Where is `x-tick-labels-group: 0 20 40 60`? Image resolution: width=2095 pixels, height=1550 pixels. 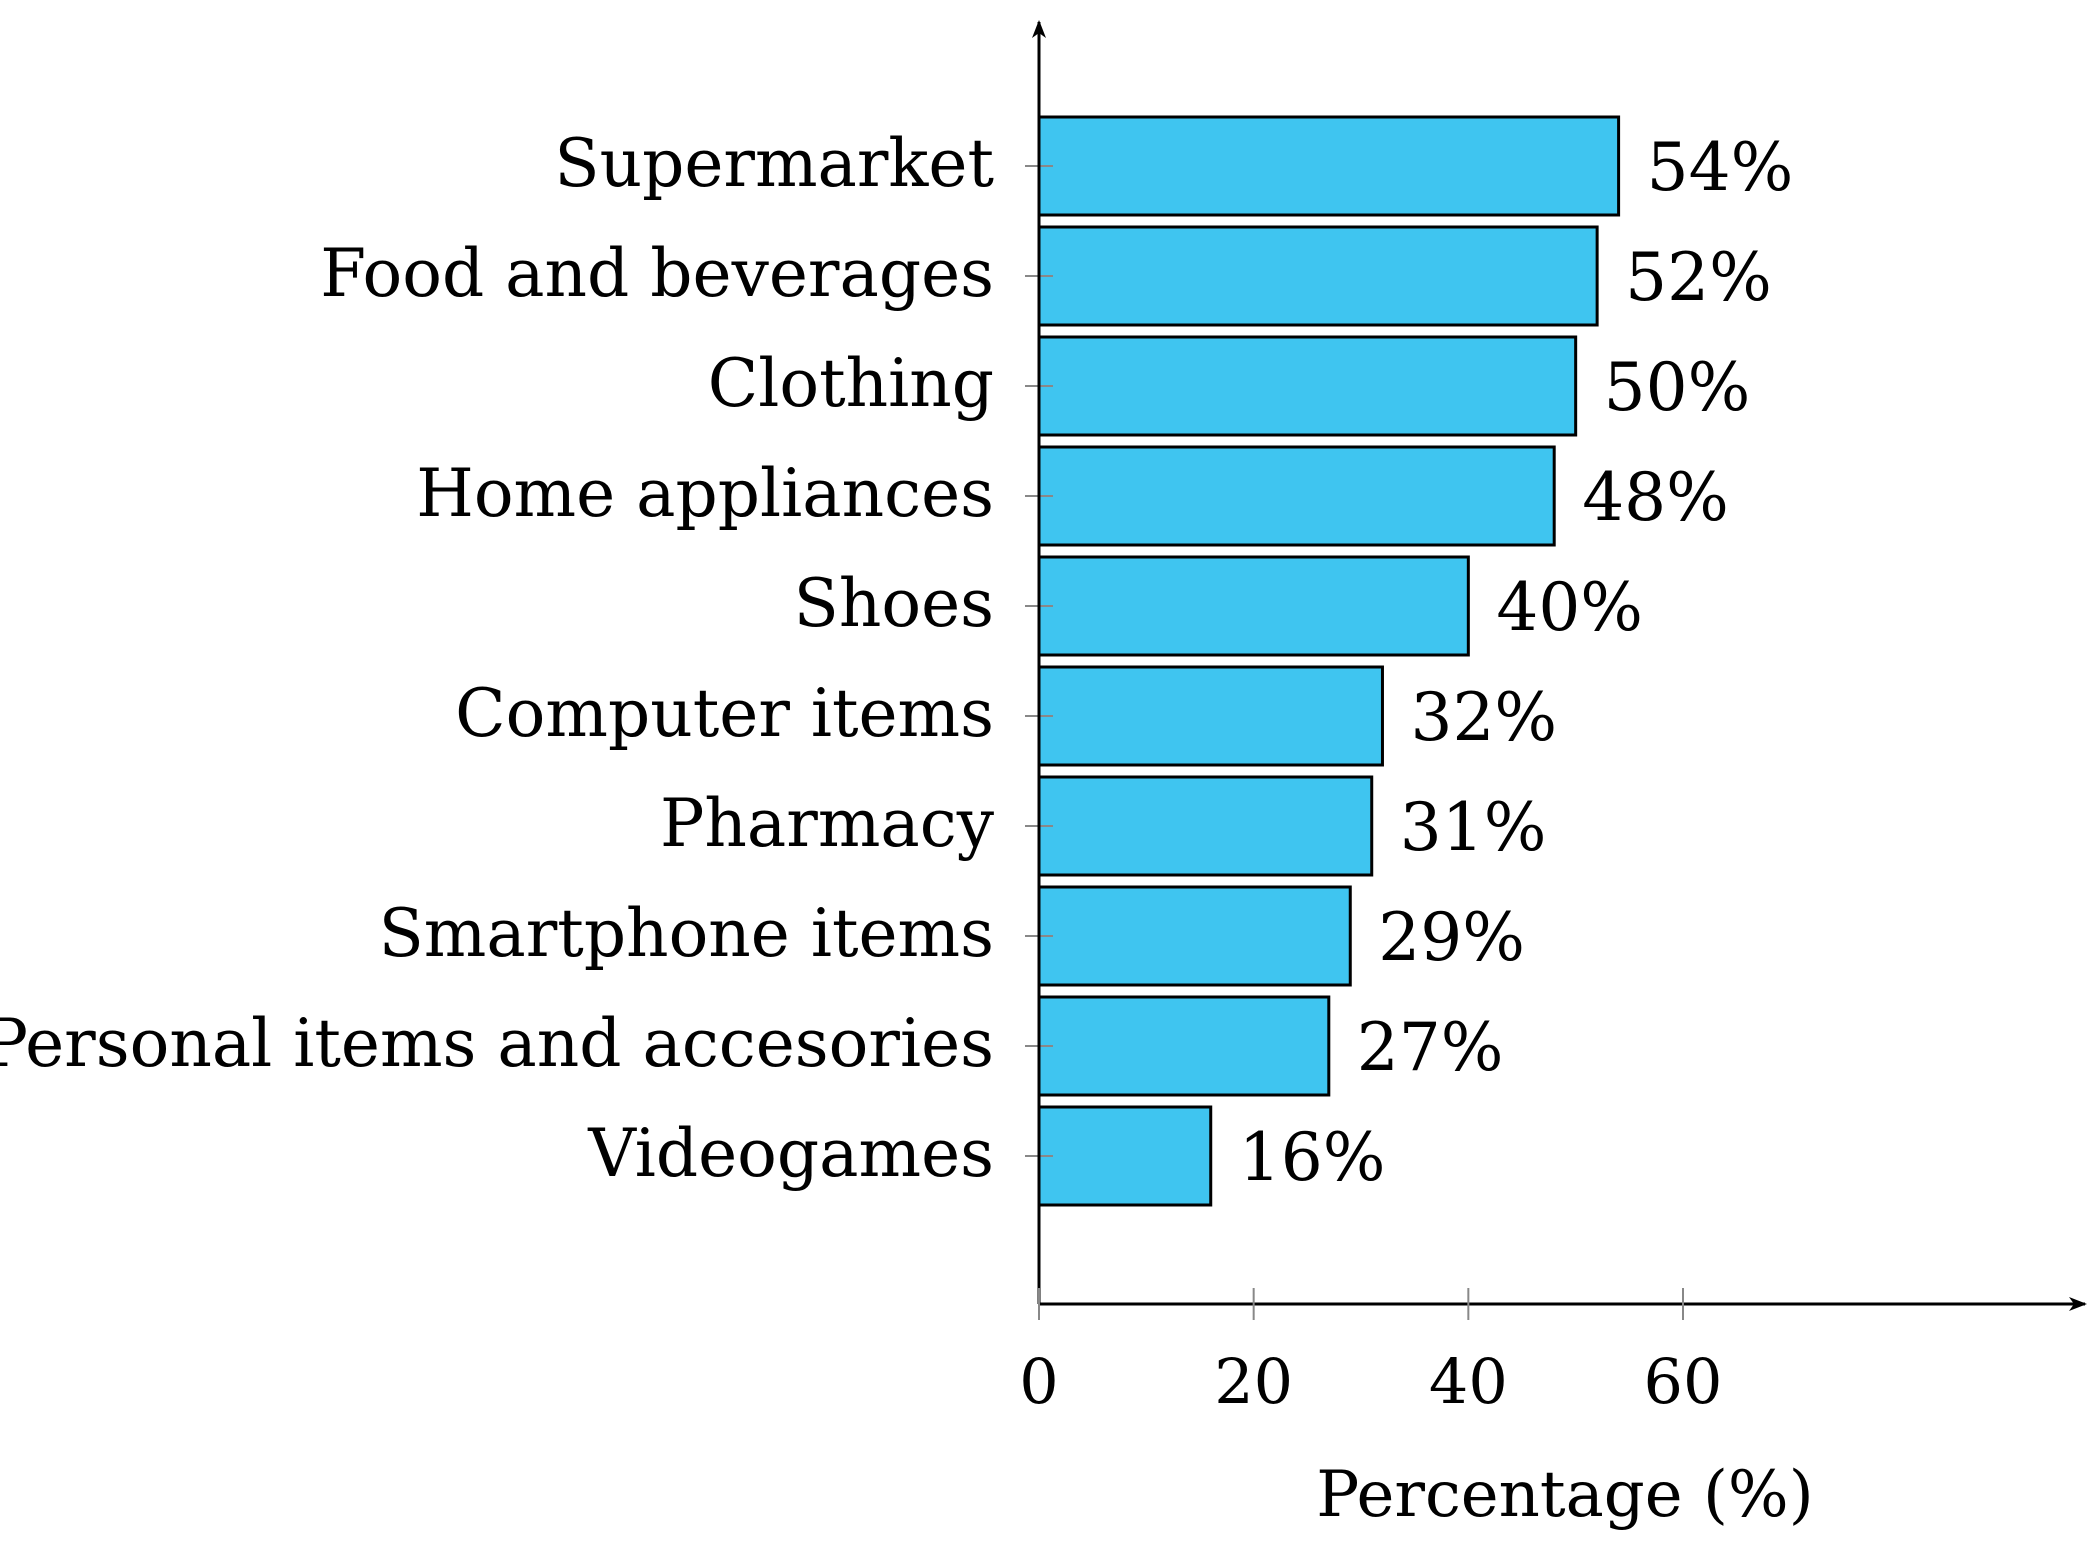
x-tick-labels-group: 0 20 40 60 is located at coordinates (1370, 1381).